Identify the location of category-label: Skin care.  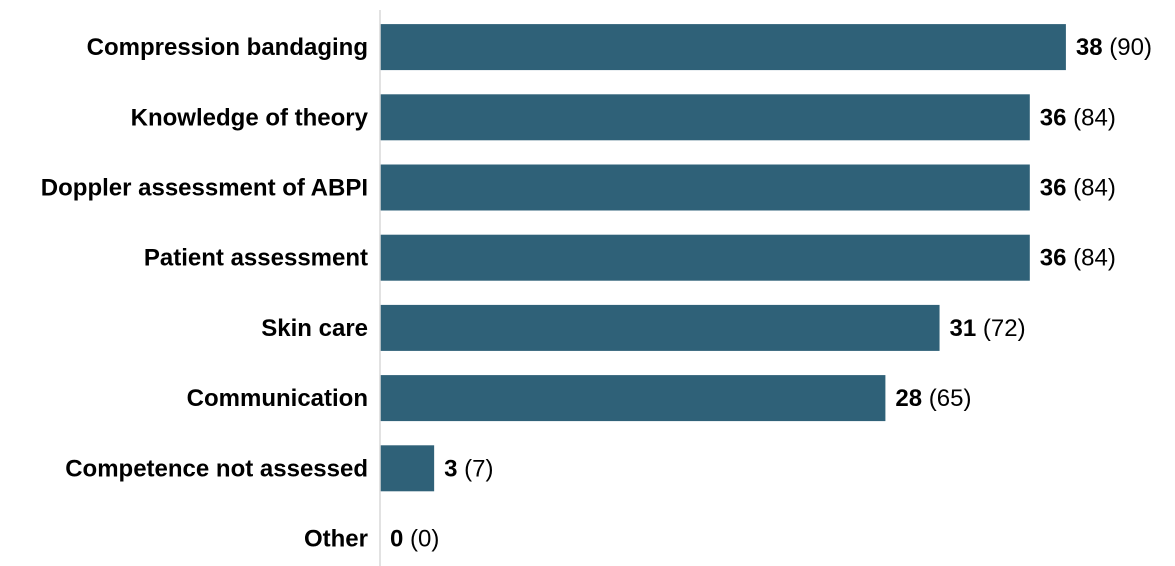
(314, 328).